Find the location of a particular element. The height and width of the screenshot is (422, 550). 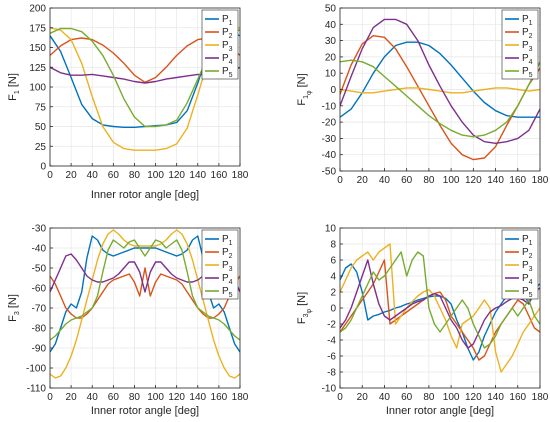

y-tick-label: 40 is located at coordinates (331, 25).